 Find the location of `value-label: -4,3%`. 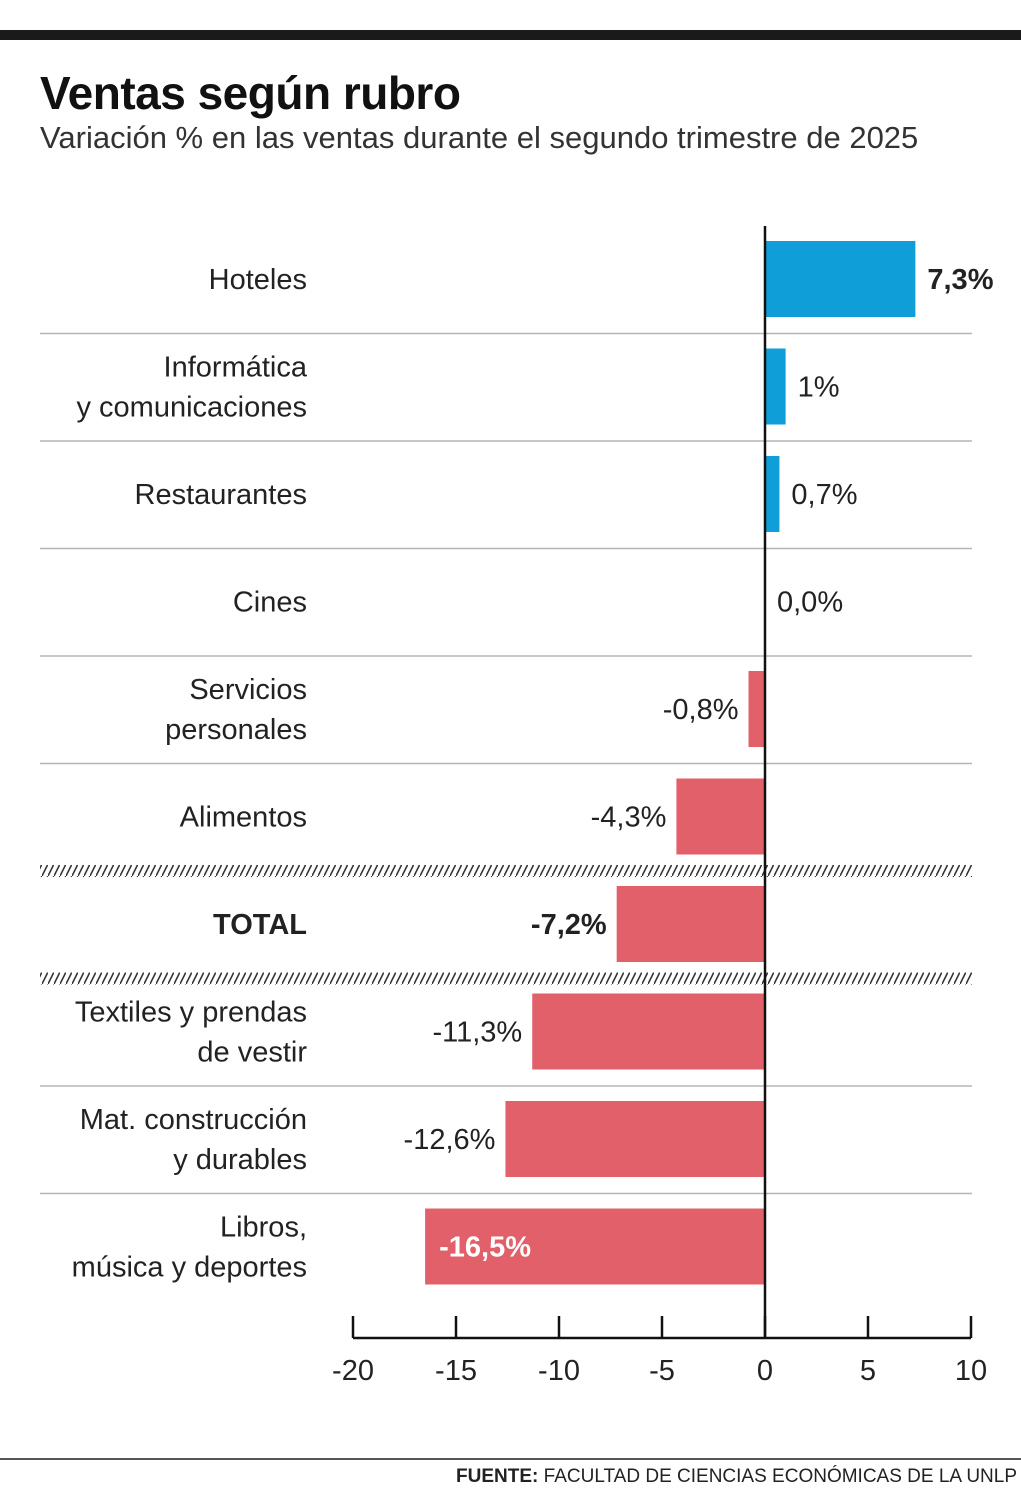

value-label: -4,3% is located at coordinates (629, 818).